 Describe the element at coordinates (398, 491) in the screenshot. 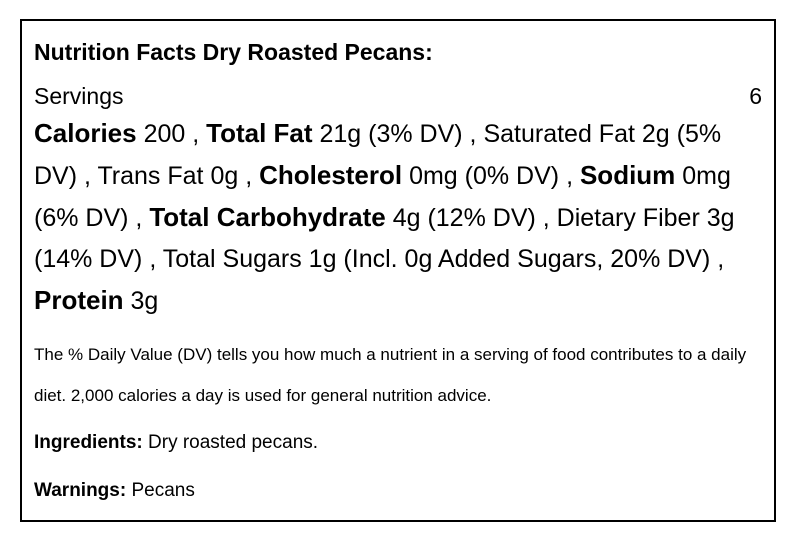

I see `warnings-row: Warnings: Pecans` at that location.